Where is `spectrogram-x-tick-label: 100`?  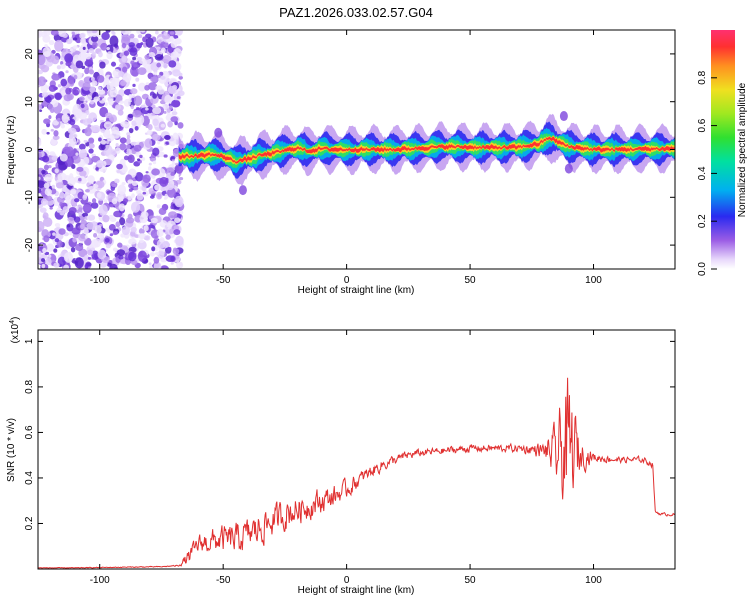 spectrogram-x-tick-label: 100 is located at coordinates (593, 280).